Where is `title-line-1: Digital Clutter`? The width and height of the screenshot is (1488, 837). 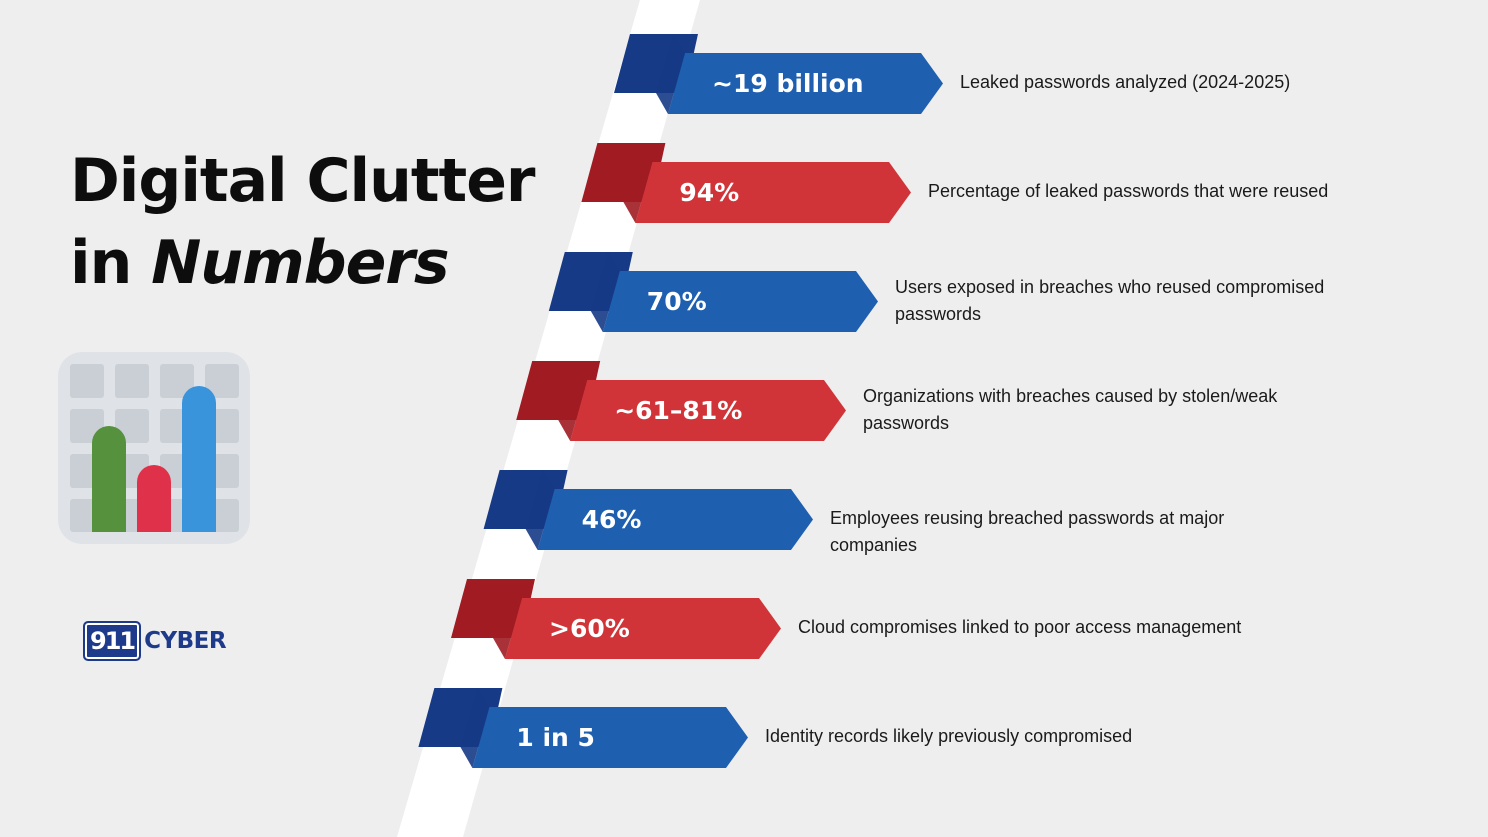
title-line-1: Digital Clutter is located at coordinates (302, 181).